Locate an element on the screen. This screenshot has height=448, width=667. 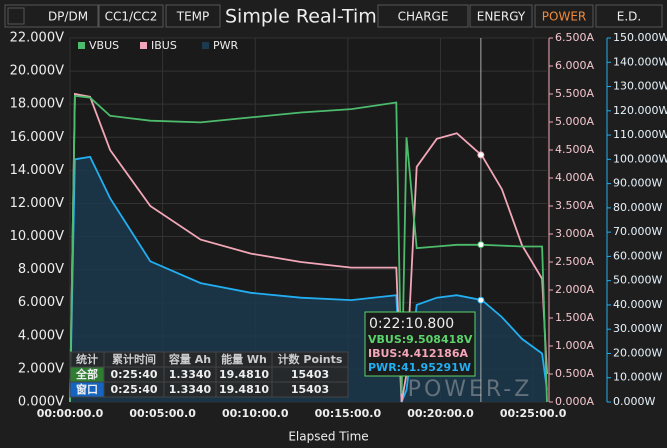
tab-label: POWER is located at coordinates (564, 17).